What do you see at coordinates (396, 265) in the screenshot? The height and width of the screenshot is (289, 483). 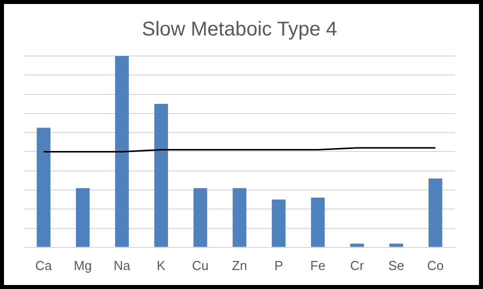 I see `x-tick-label: Se` at bounding box center [396, 265].